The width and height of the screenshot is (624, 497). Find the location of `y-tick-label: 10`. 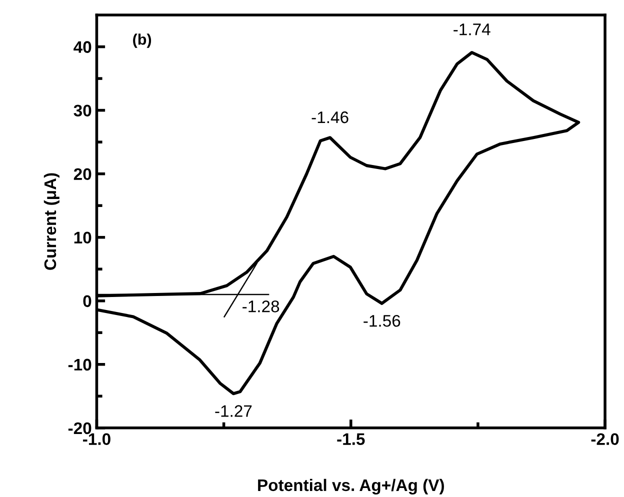

y-tick-label: 10 is located at coordinates (83, 238).